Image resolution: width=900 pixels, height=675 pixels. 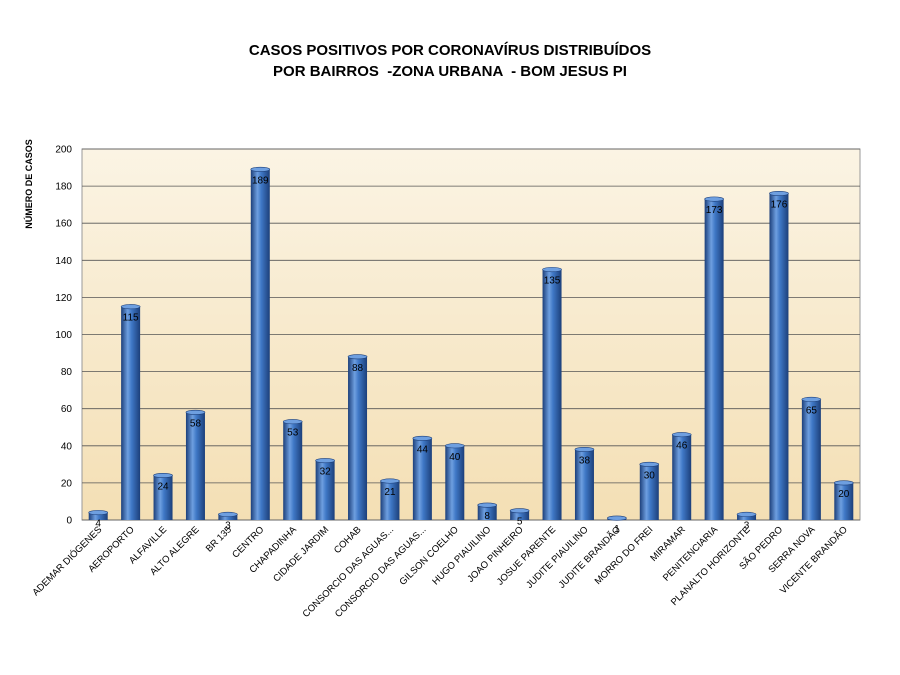 I want to click on y-tick-label: 180, so click(x=63, y=187).